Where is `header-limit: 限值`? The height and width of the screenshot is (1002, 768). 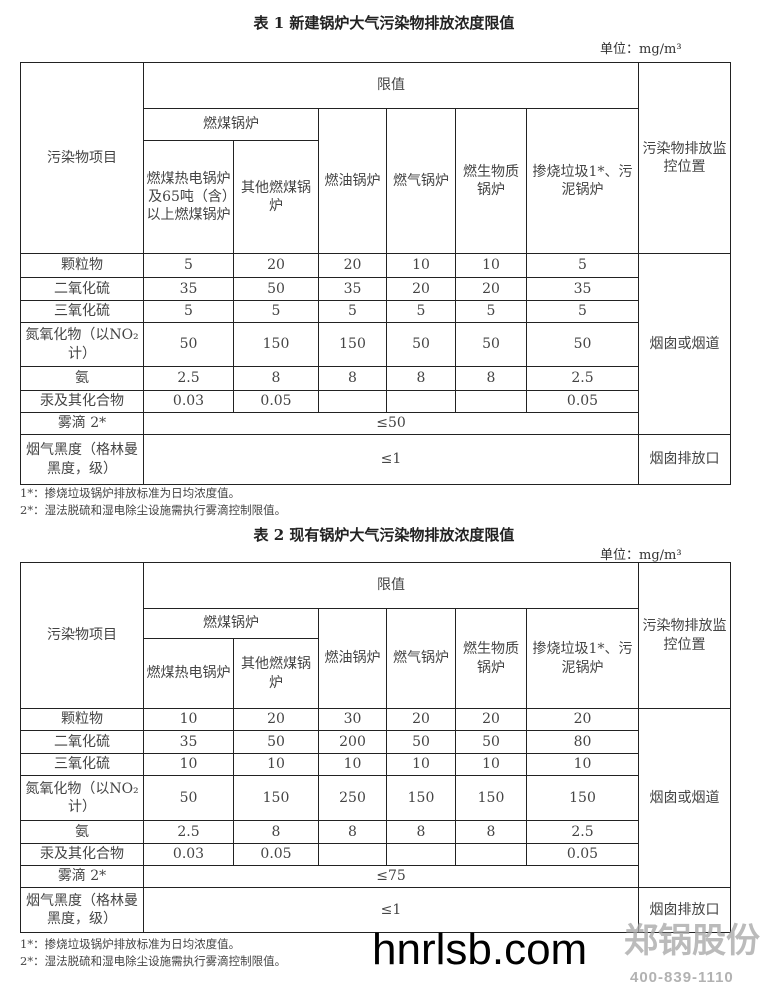 header-limit: 限值 is located at coordinates (391, 585).